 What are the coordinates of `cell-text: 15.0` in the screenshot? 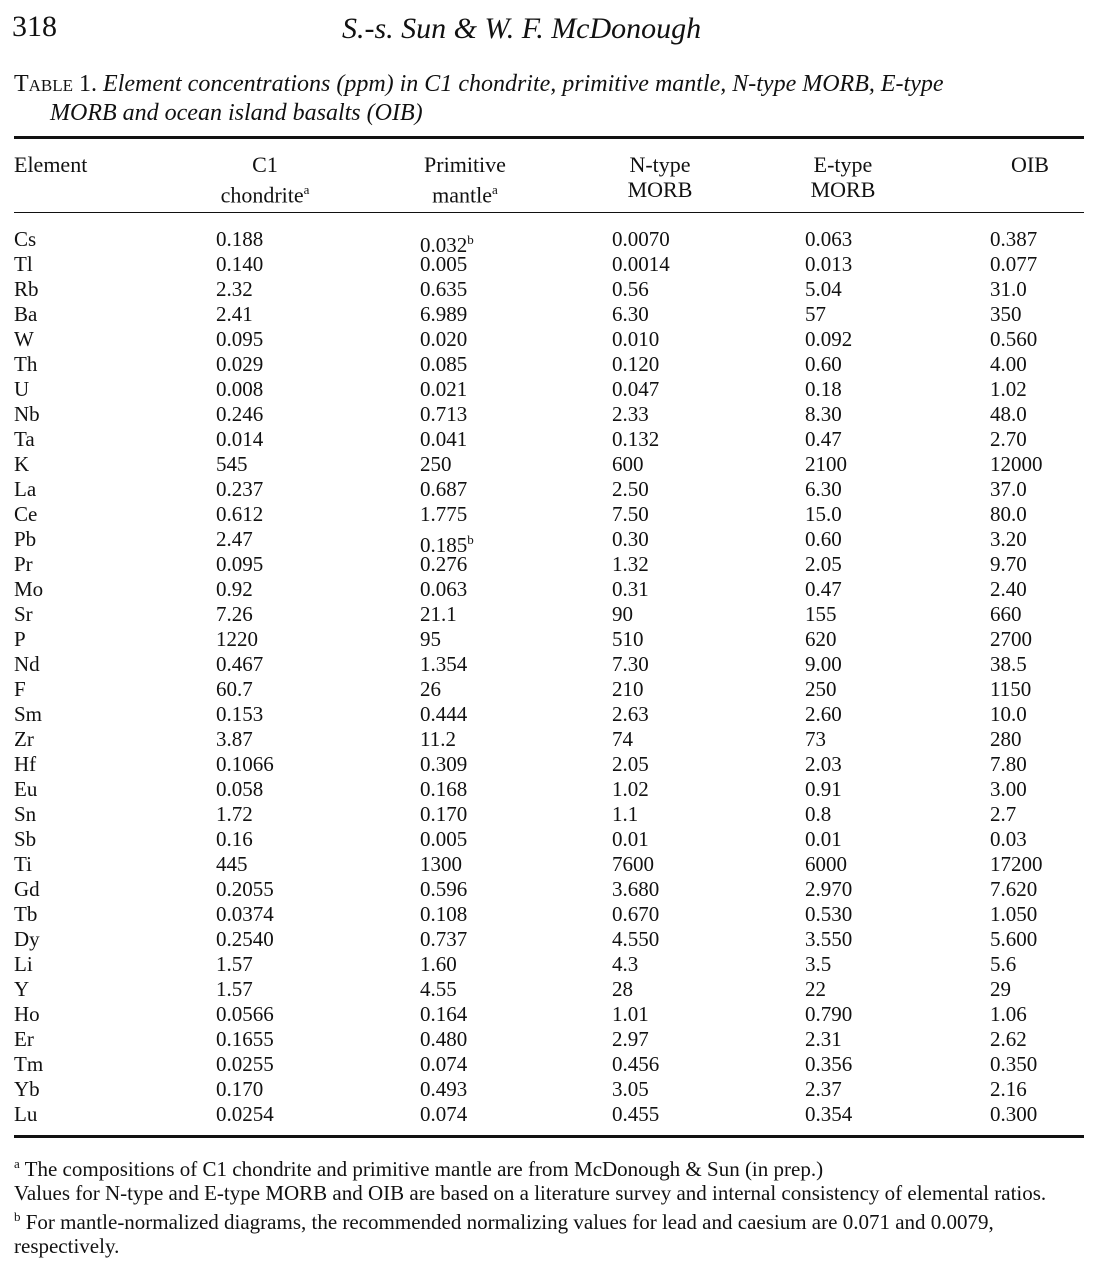 It's located at (823, 514).